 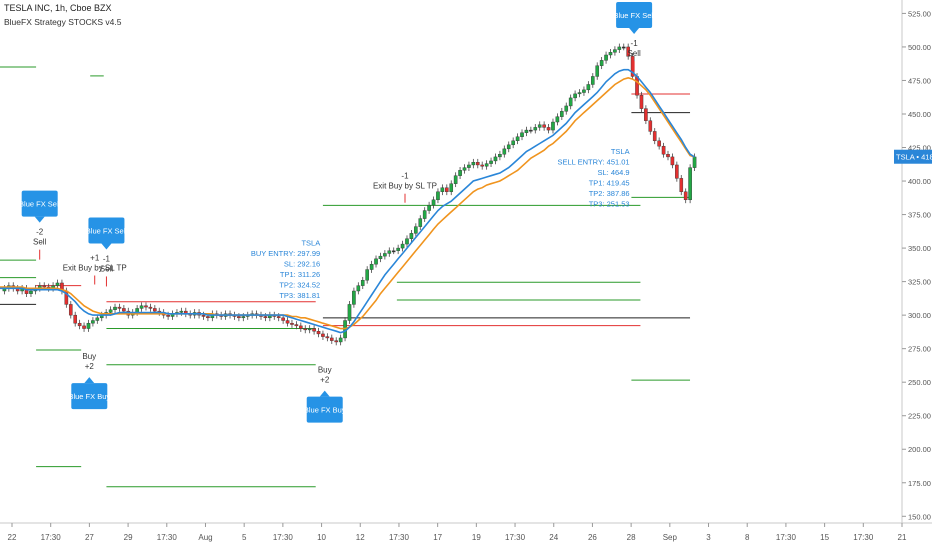 I want to click on info-sell-line: TP3: 251.53, so click(x=609, y=204).